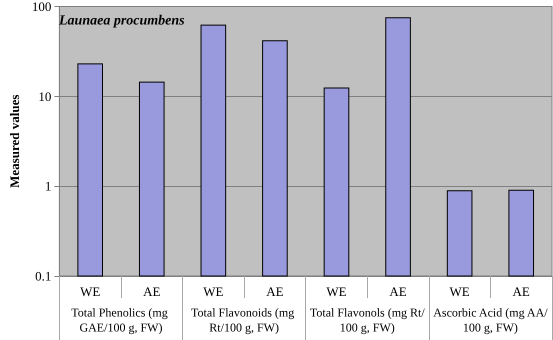 The height and width of the screenshot is (340, 553). Describe the element at coordinates (244, 320) in the screenshot. I see `text: Total Flavonoids (mg Rt/100 g, FW)` at that location.